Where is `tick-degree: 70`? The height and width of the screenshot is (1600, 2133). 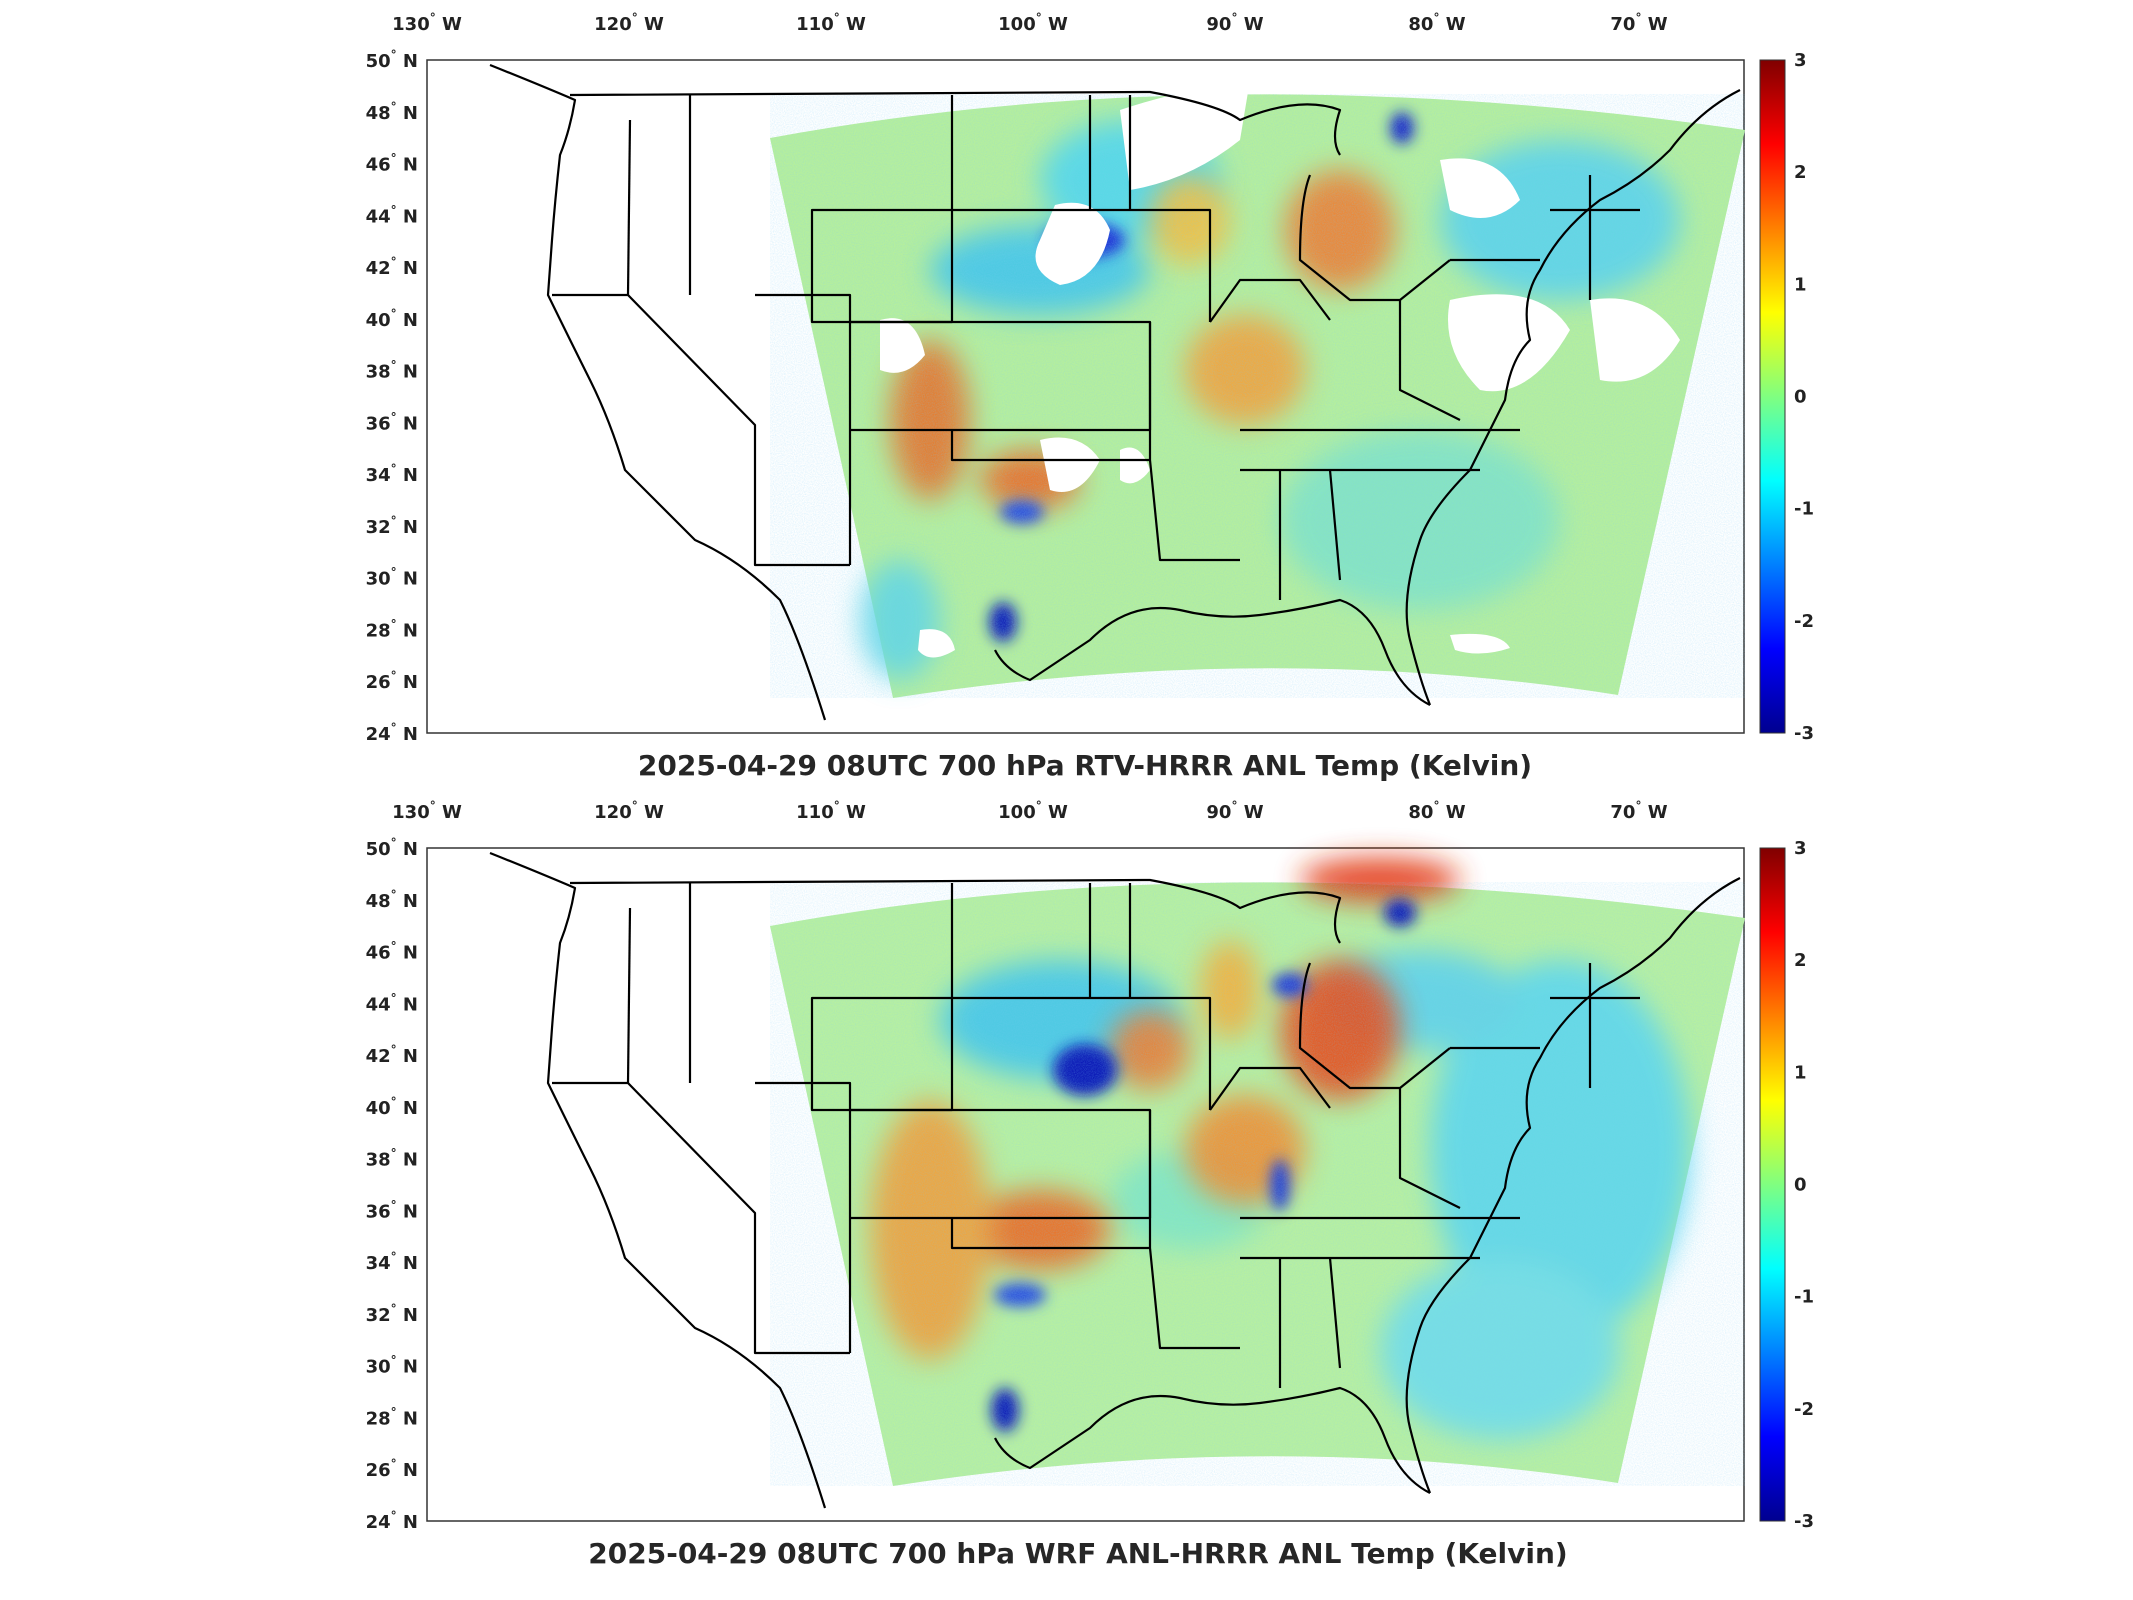
tick-degree: 70 is located at coordinates (1622, 812).